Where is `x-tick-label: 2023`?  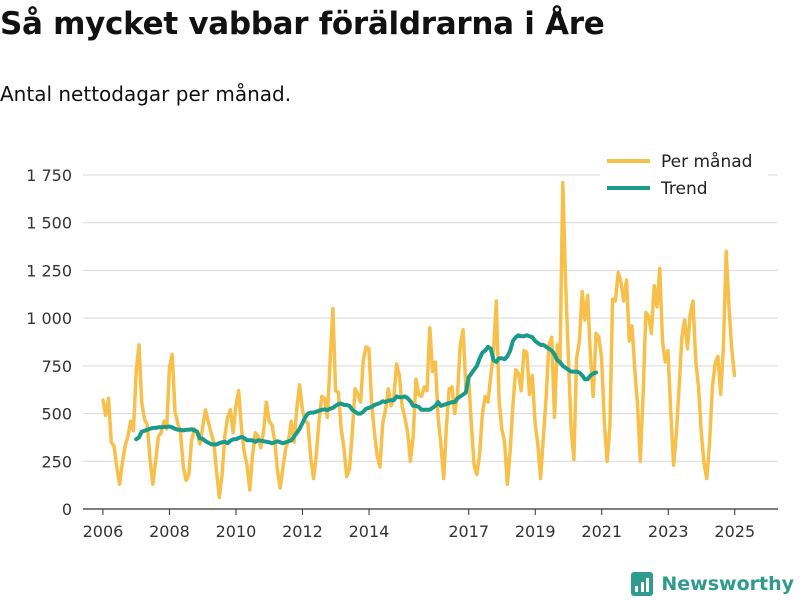 x-tick-label: 2023 is located at coordinates (668, 531).